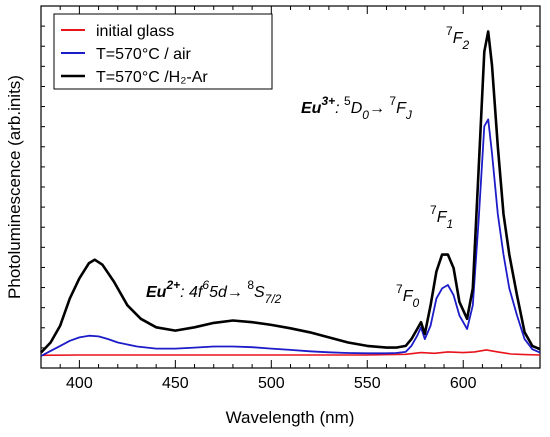 Image resolution: width=550 pixels, height=437 pixels. Describe the element at coordinates (135, 31) in the screenshot. I see `legend-label-initial-glass: initial glass` at that location.